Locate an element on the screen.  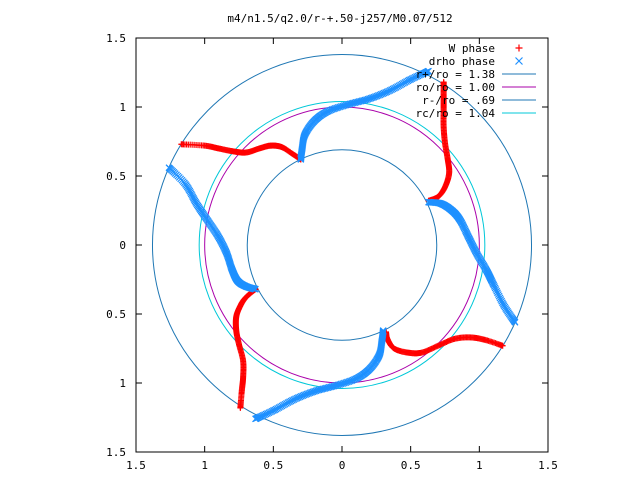
x-tick-label: 0 is located at coordinates (342, 465).